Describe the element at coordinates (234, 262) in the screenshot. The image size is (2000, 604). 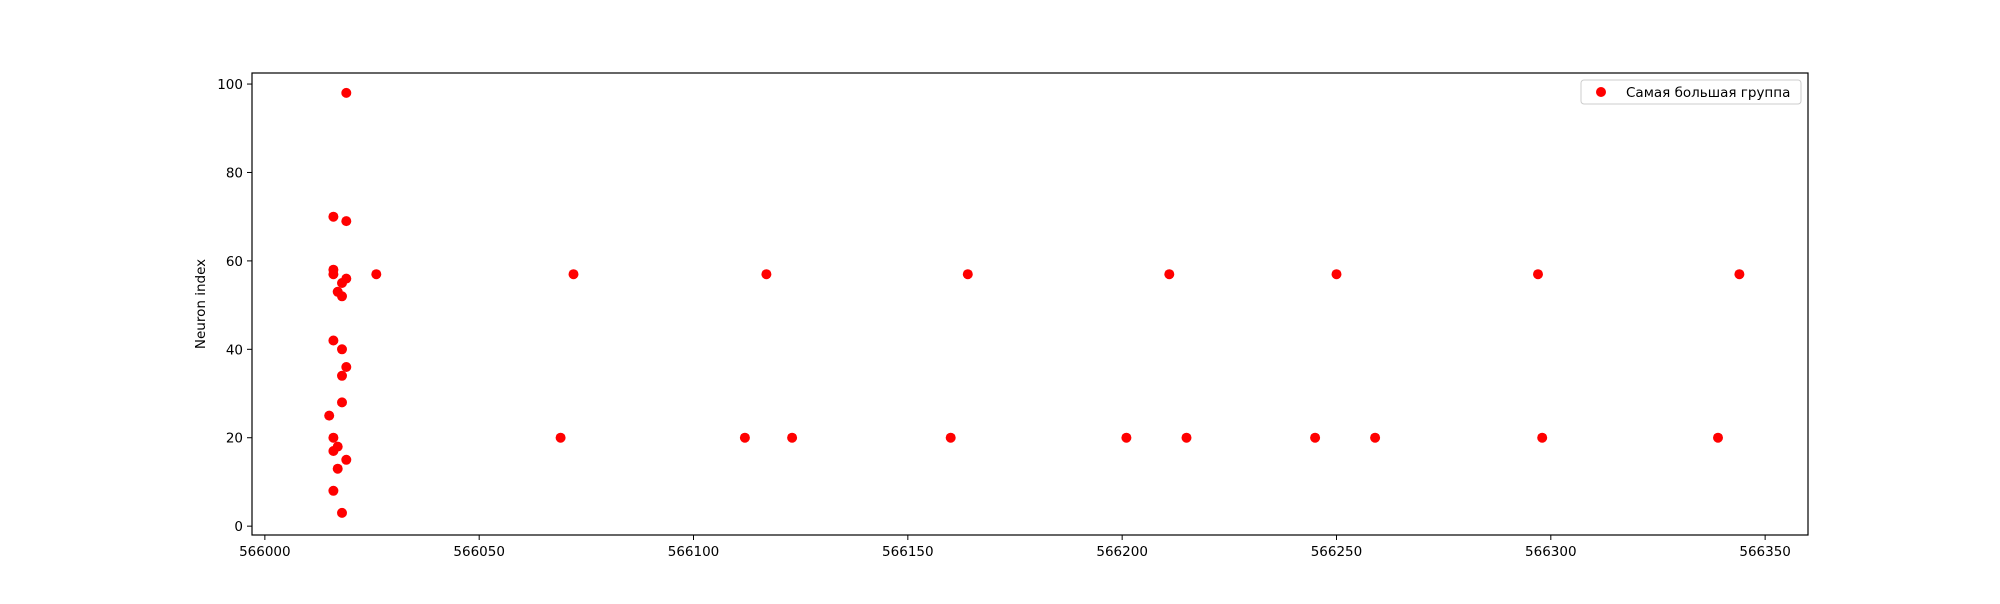
I see `y-tick-label: 60` at that location.